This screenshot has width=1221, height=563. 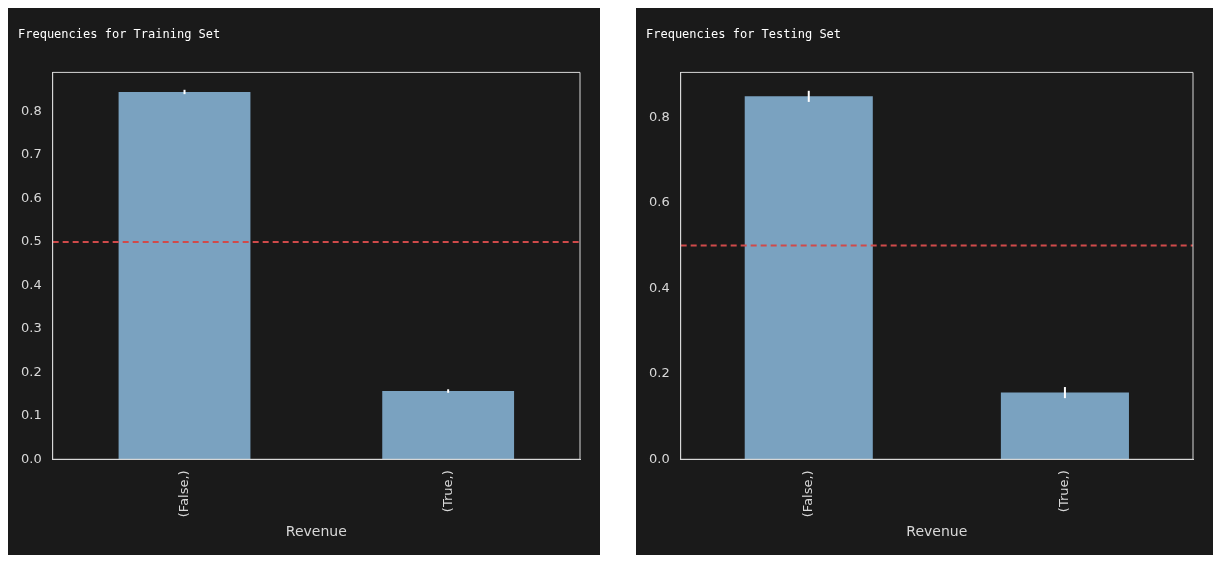 I want to click on y-tick-label: 0.5, so click(x=31, y=241).